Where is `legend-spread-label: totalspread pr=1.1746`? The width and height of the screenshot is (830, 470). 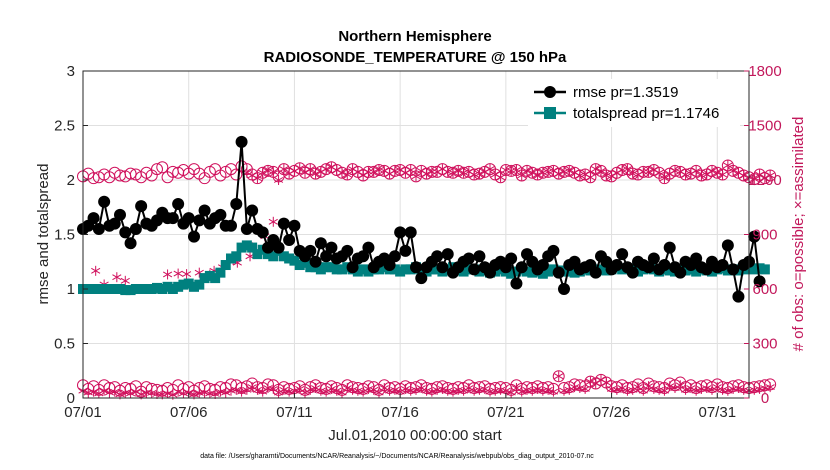 legend-spread-label: totalspread pr=1.1746 is located at coordinates (646, 113).